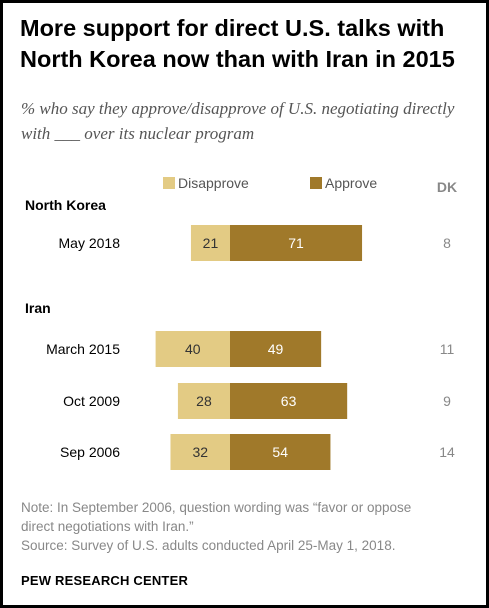  I want to click on bar-value-approve: 49, so click(276, 349).